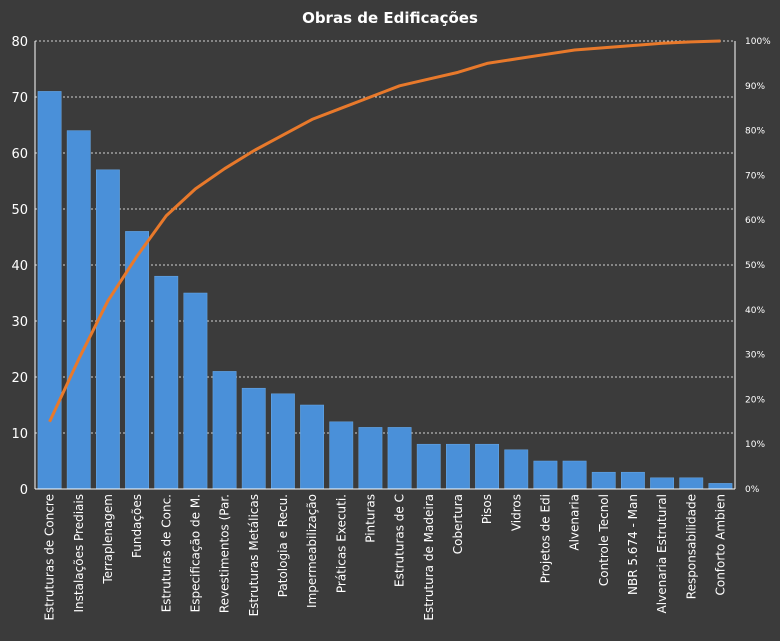  Describe the element at coordinates (283, 545) in the screenshot. I see `category-label: Patologia e Recu.` at that location.